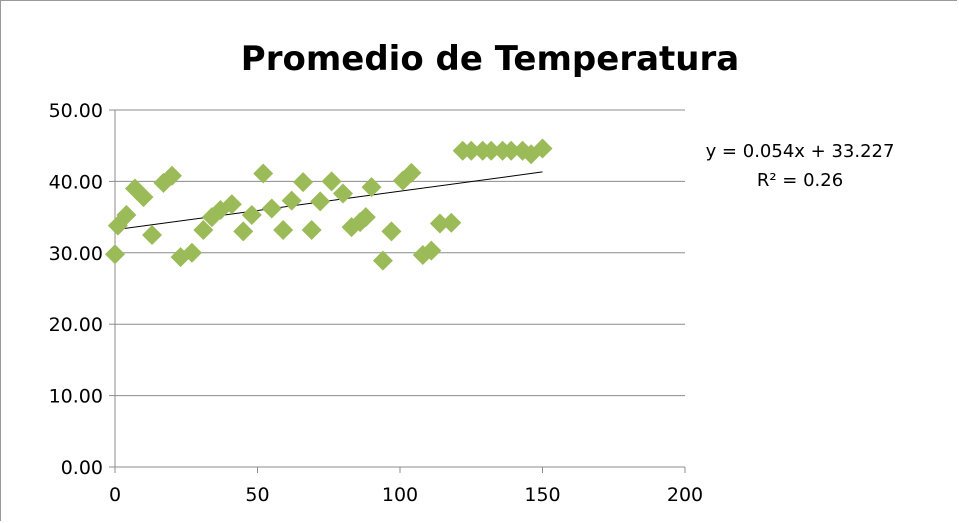 The image size is (959, 523). I want to click on x-tick-label: 50, so click(257, 495).